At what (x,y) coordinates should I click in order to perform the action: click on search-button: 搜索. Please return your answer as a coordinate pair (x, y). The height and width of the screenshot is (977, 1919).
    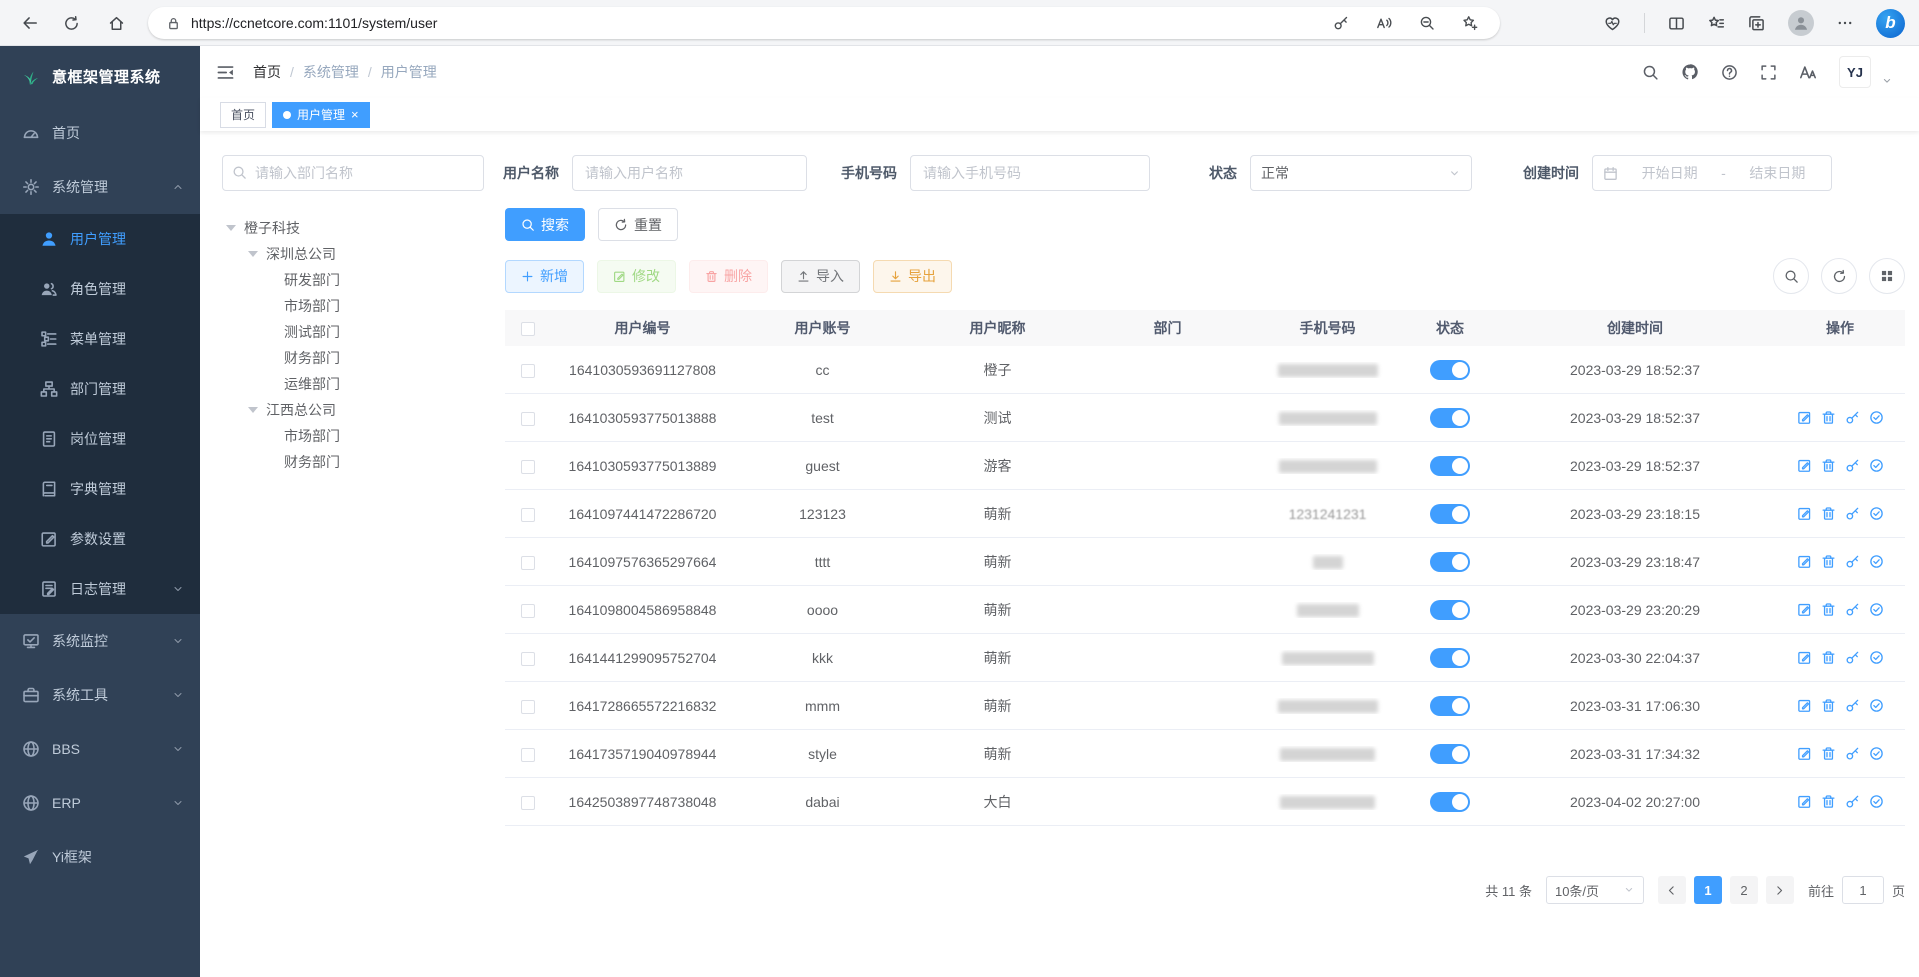
    Looking at the image, I should click on (545, 224).